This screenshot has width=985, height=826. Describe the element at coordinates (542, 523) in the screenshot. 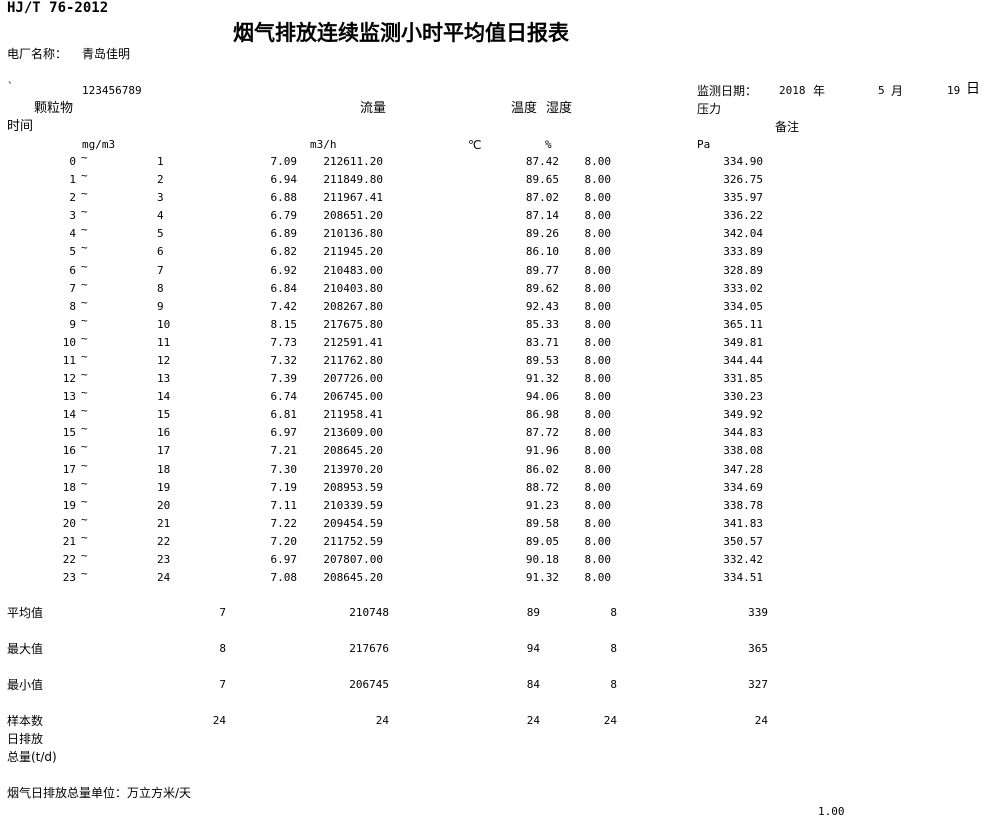

I see `temperature: 89.58` at that location.